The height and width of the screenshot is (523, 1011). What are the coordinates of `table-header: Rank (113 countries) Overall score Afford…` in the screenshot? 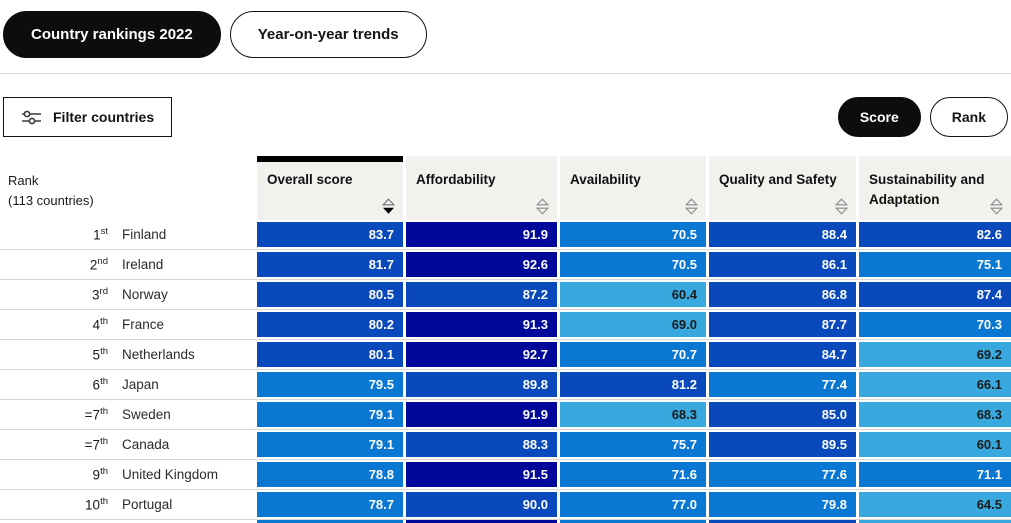 It's located at (505, 188).